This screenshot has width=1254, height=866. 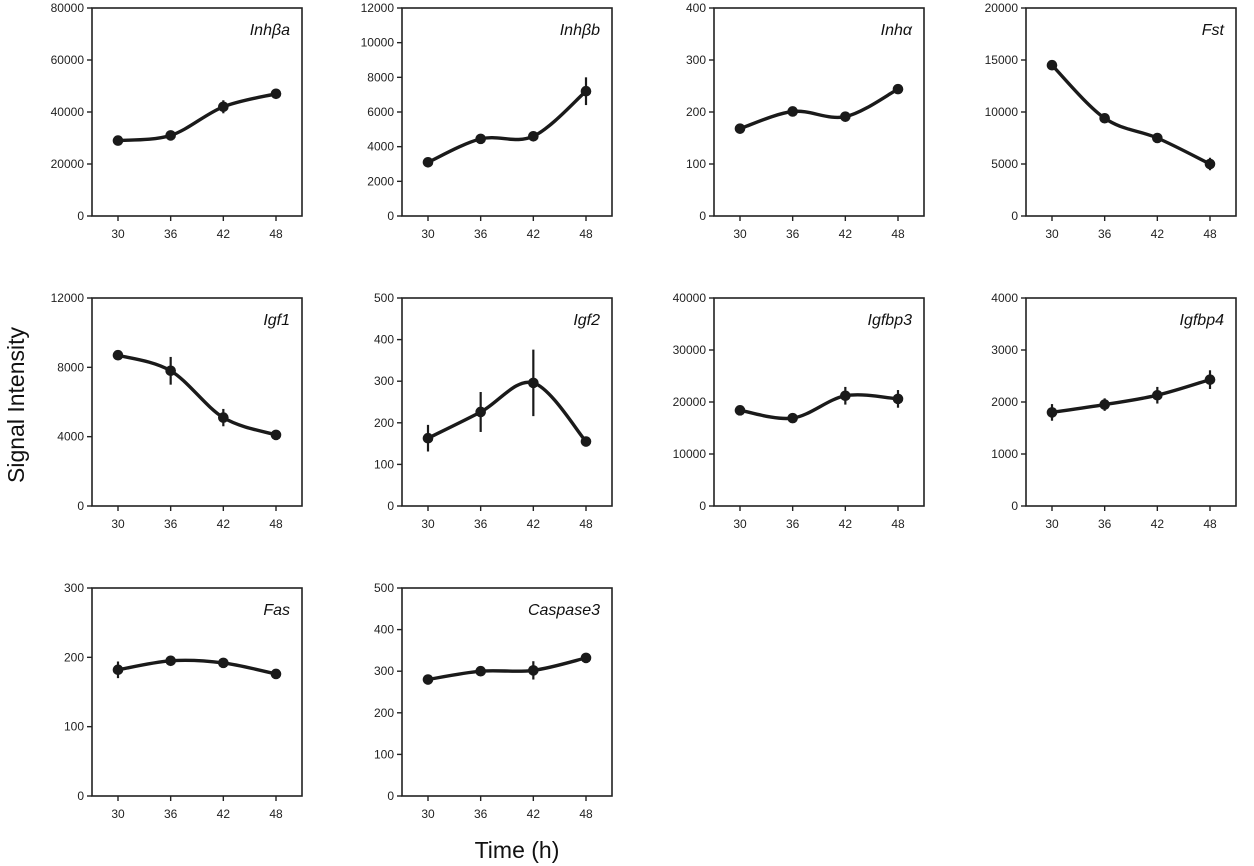 I want to click on panel-title: Inhα, so click(x=897, y=30).